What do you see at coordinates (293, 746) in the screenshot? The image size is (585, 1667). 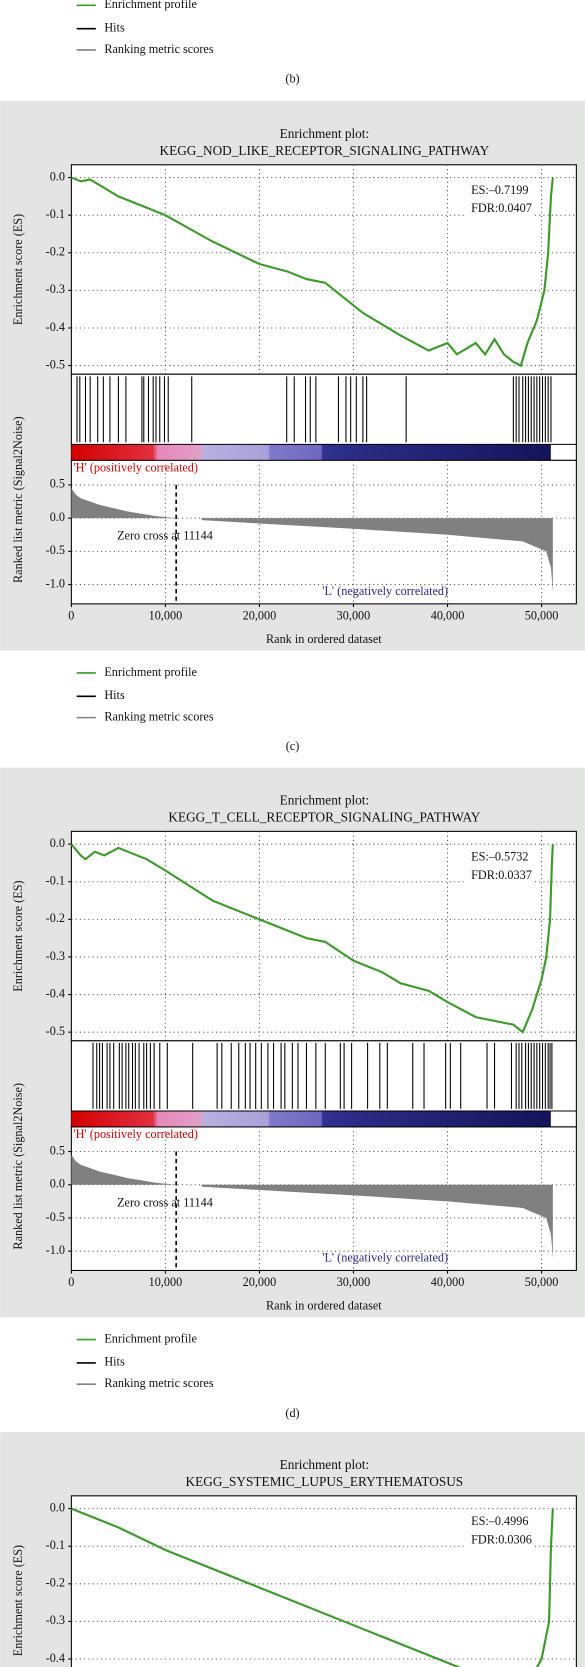 I see `figure-caption: (c)` at bounding box center [293, 746].